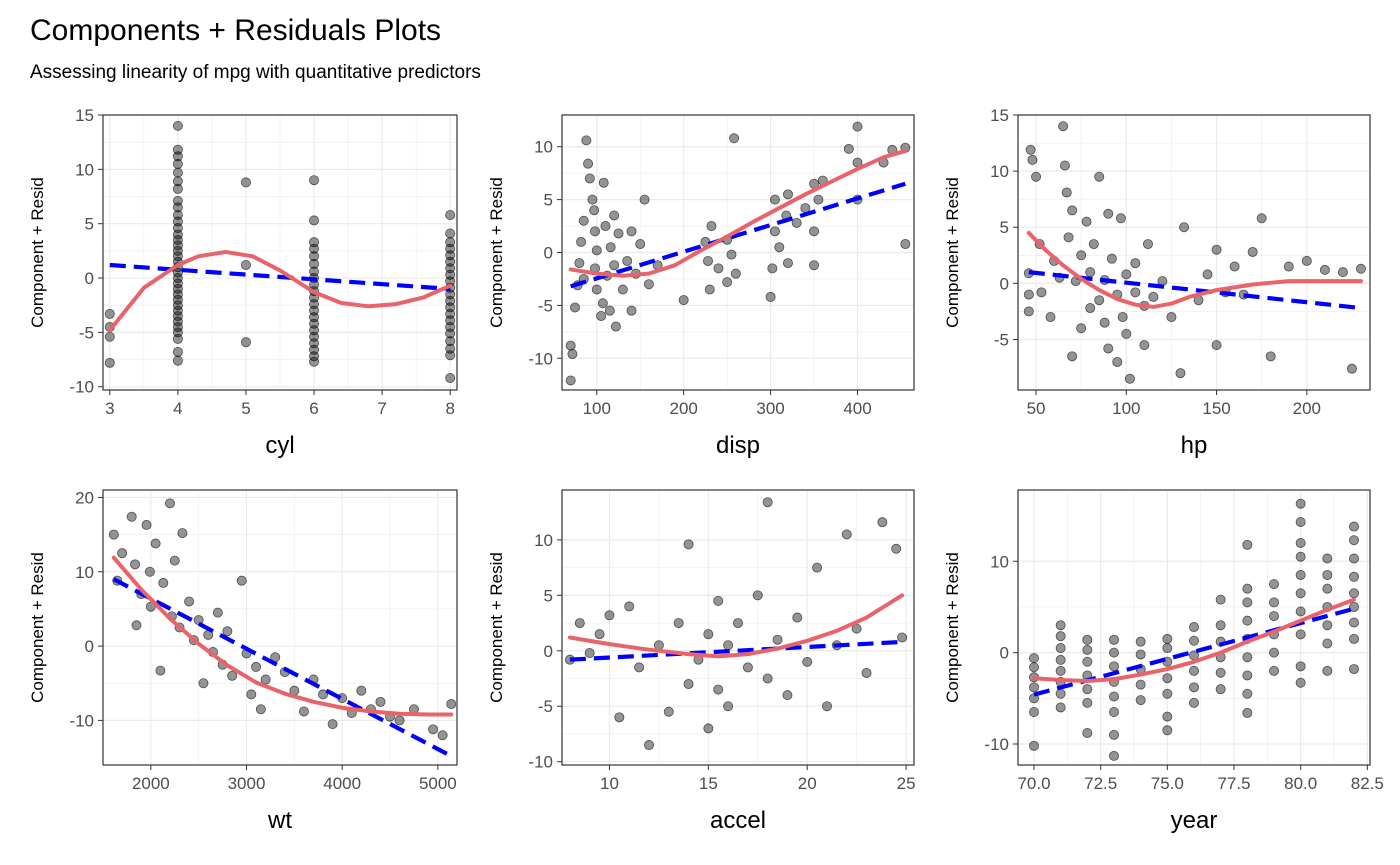  Describe the element at coordinates (84, 115) in the screenshot. I see `y-tick-label: 15` at that location.